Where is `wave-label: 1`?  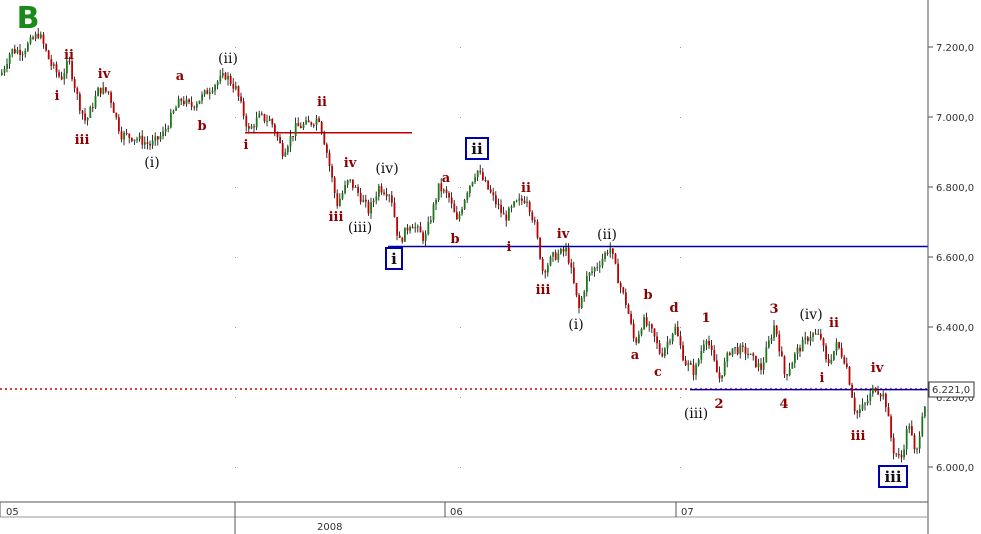
wave-label: 1 is located at coordinates (705, 318).